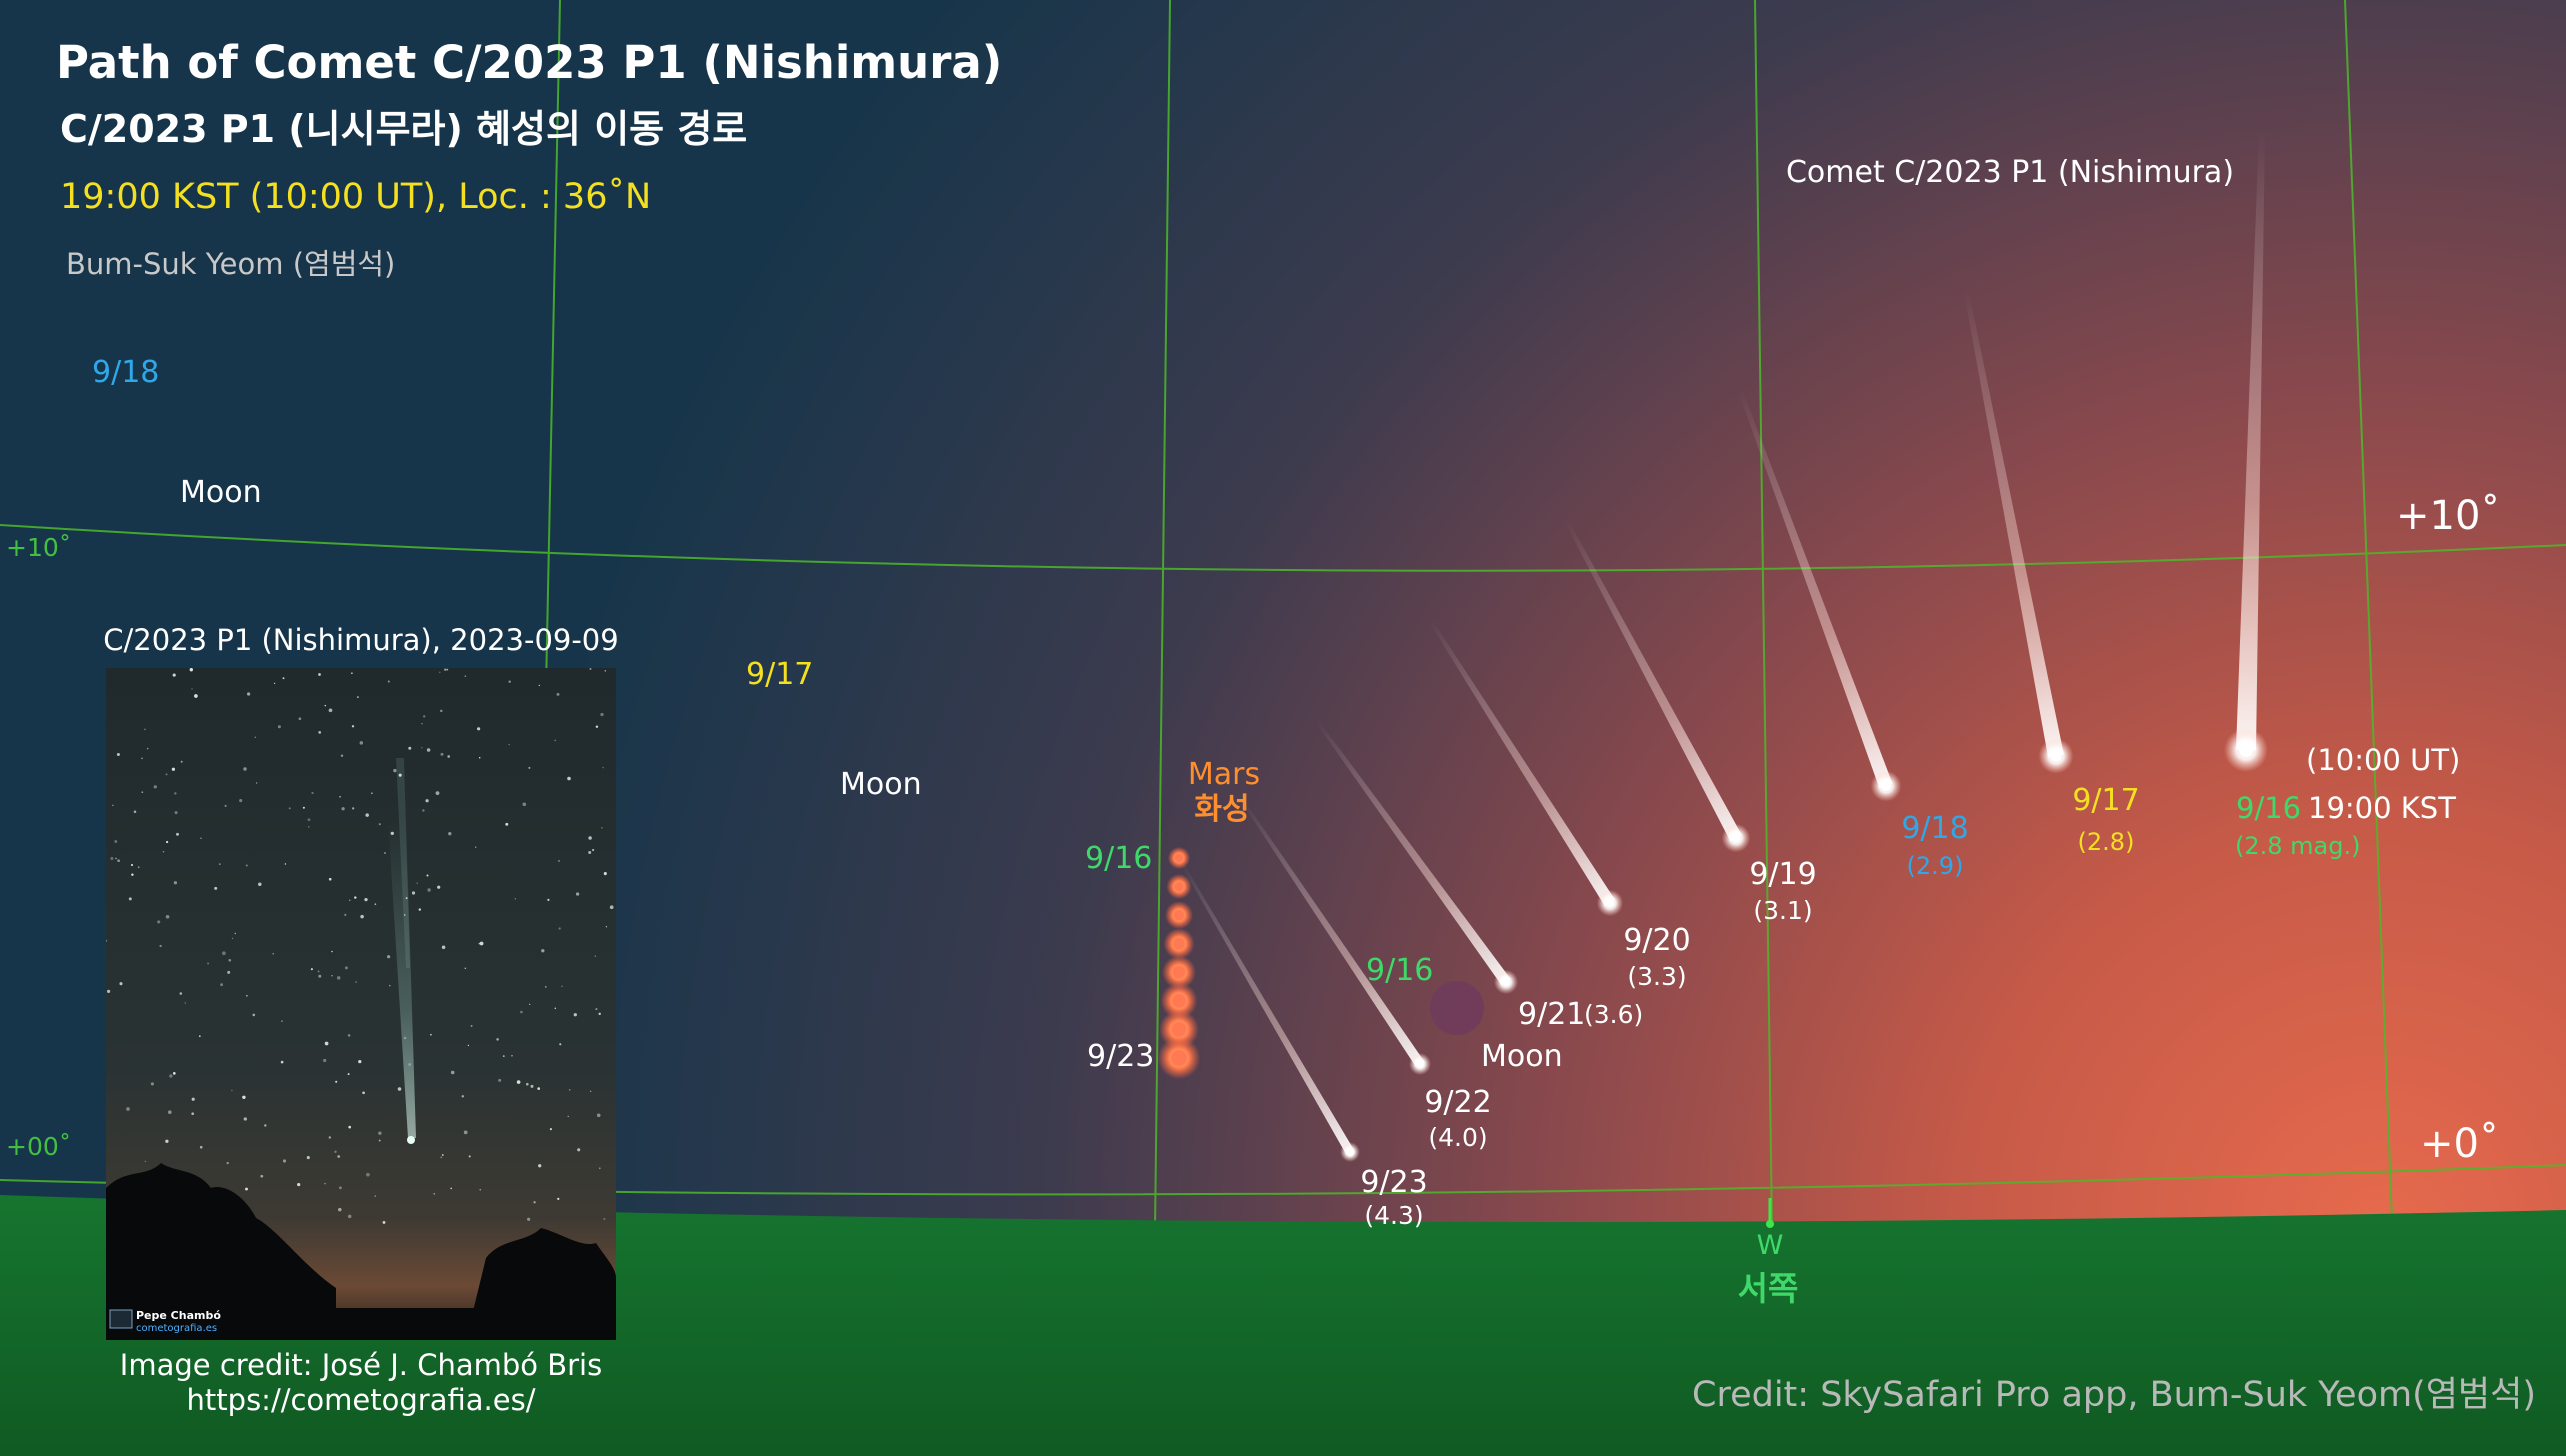 The image size is (2566, 1456). What do you see at coordinates (1783, 874) in the screenshot?
I see `comet-date-919: 9/19` at bounding box center [1783, 874].